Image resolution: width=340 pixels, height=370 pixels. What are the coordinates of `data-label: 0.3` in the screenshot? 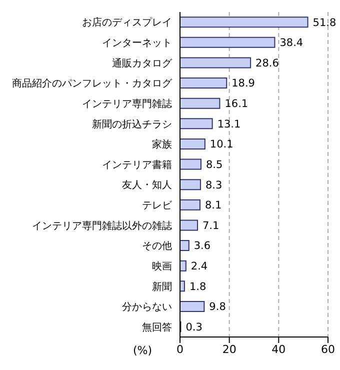 It's located at (194, 327).